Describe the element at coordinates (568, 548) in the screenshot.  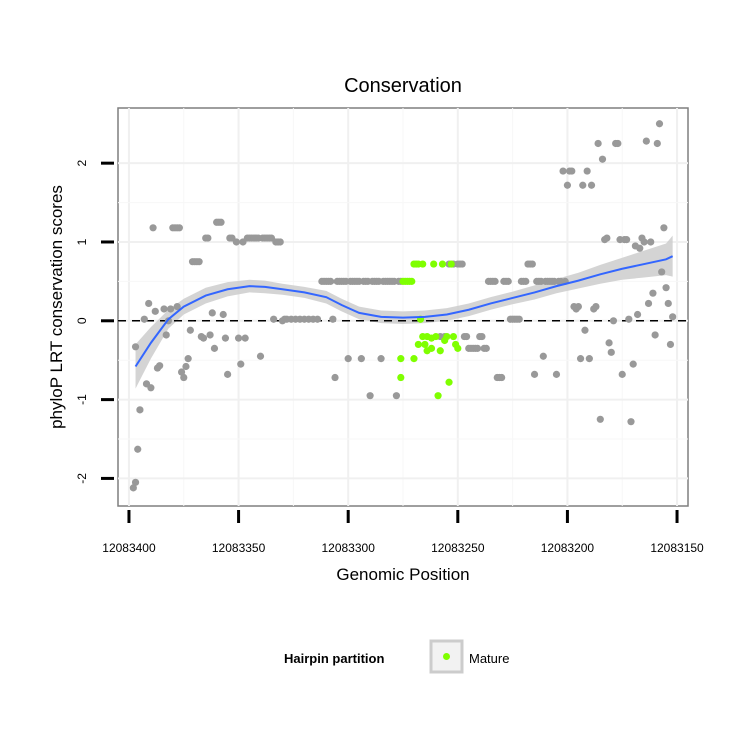
I see `x-tick-label: 12083200` at that location.